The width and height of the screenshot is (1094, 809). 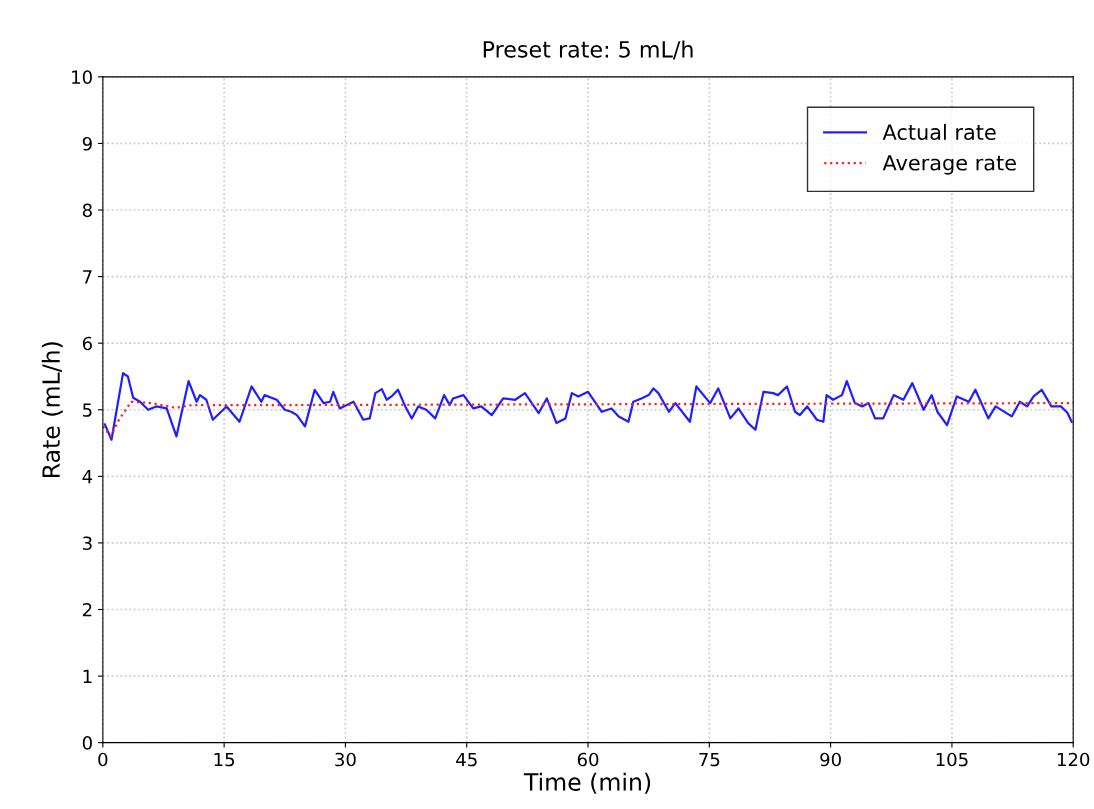 I want to click on x-tick-label: 60, so click(x=588, y=759).